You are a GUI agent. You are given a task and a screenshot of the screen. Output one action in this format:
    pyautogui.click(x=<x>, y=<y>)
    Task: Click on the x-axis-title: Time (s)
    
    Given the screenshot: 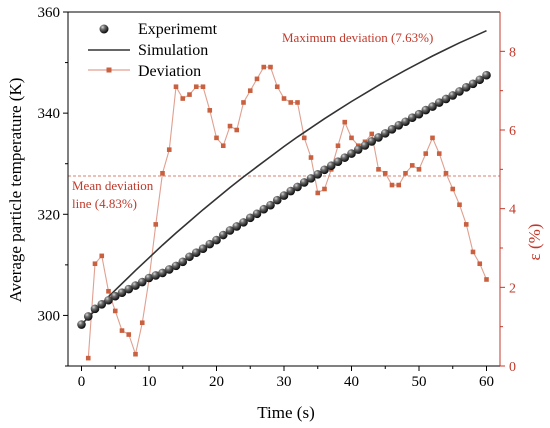 What is the action you would take?
    pyautogui.click(x=285, y=412)
    